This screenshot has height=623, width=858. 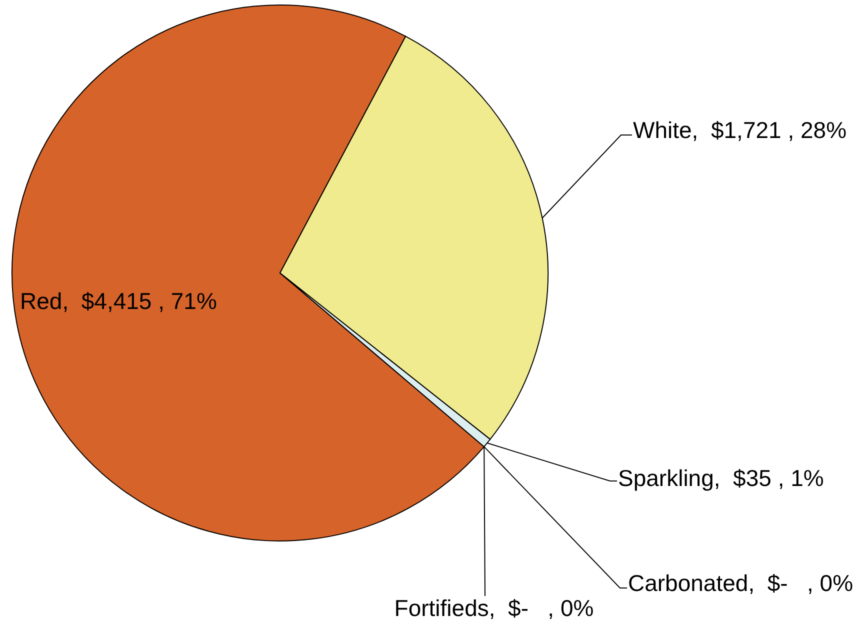 What do you see at coordinates (769, 130) in the screenshot?
I see `data-label: , $1,721 , 28%` at bounding box center [769, 130].